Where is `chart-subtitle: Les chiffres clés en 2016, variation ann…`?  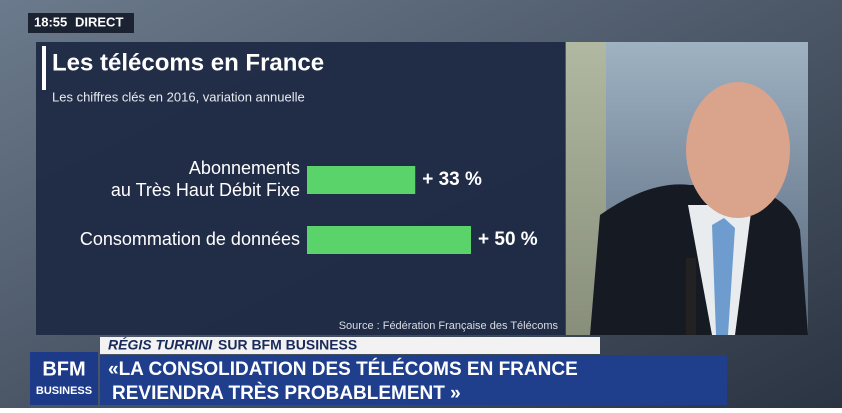
chart-subtitle: Les chiffres clés en 2016, variation ann… is located at coordinates (178, 96).